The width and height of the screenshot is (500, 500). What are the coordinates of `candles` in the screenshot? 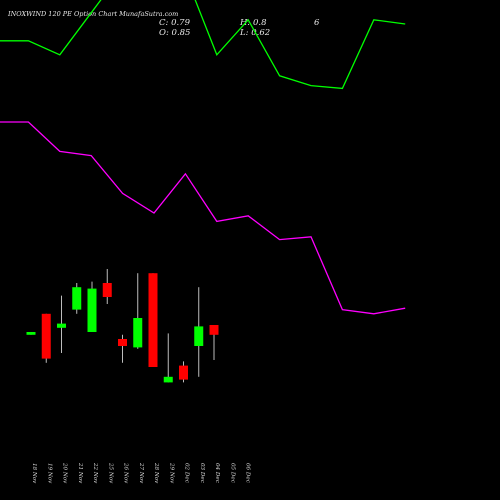 It's located at (122, 326).